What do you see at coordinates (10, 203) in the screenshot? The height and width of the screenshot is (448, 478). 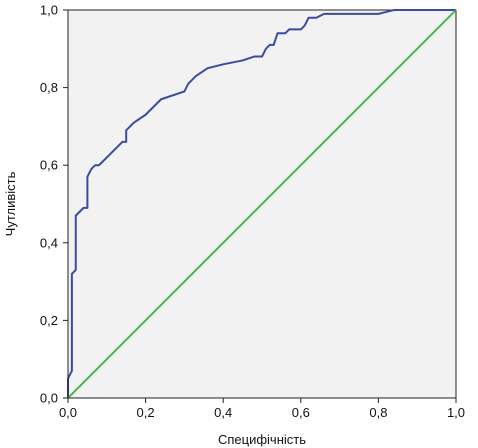 I see `y-axis-title: Чутливість` at bounding box center [10, 203].